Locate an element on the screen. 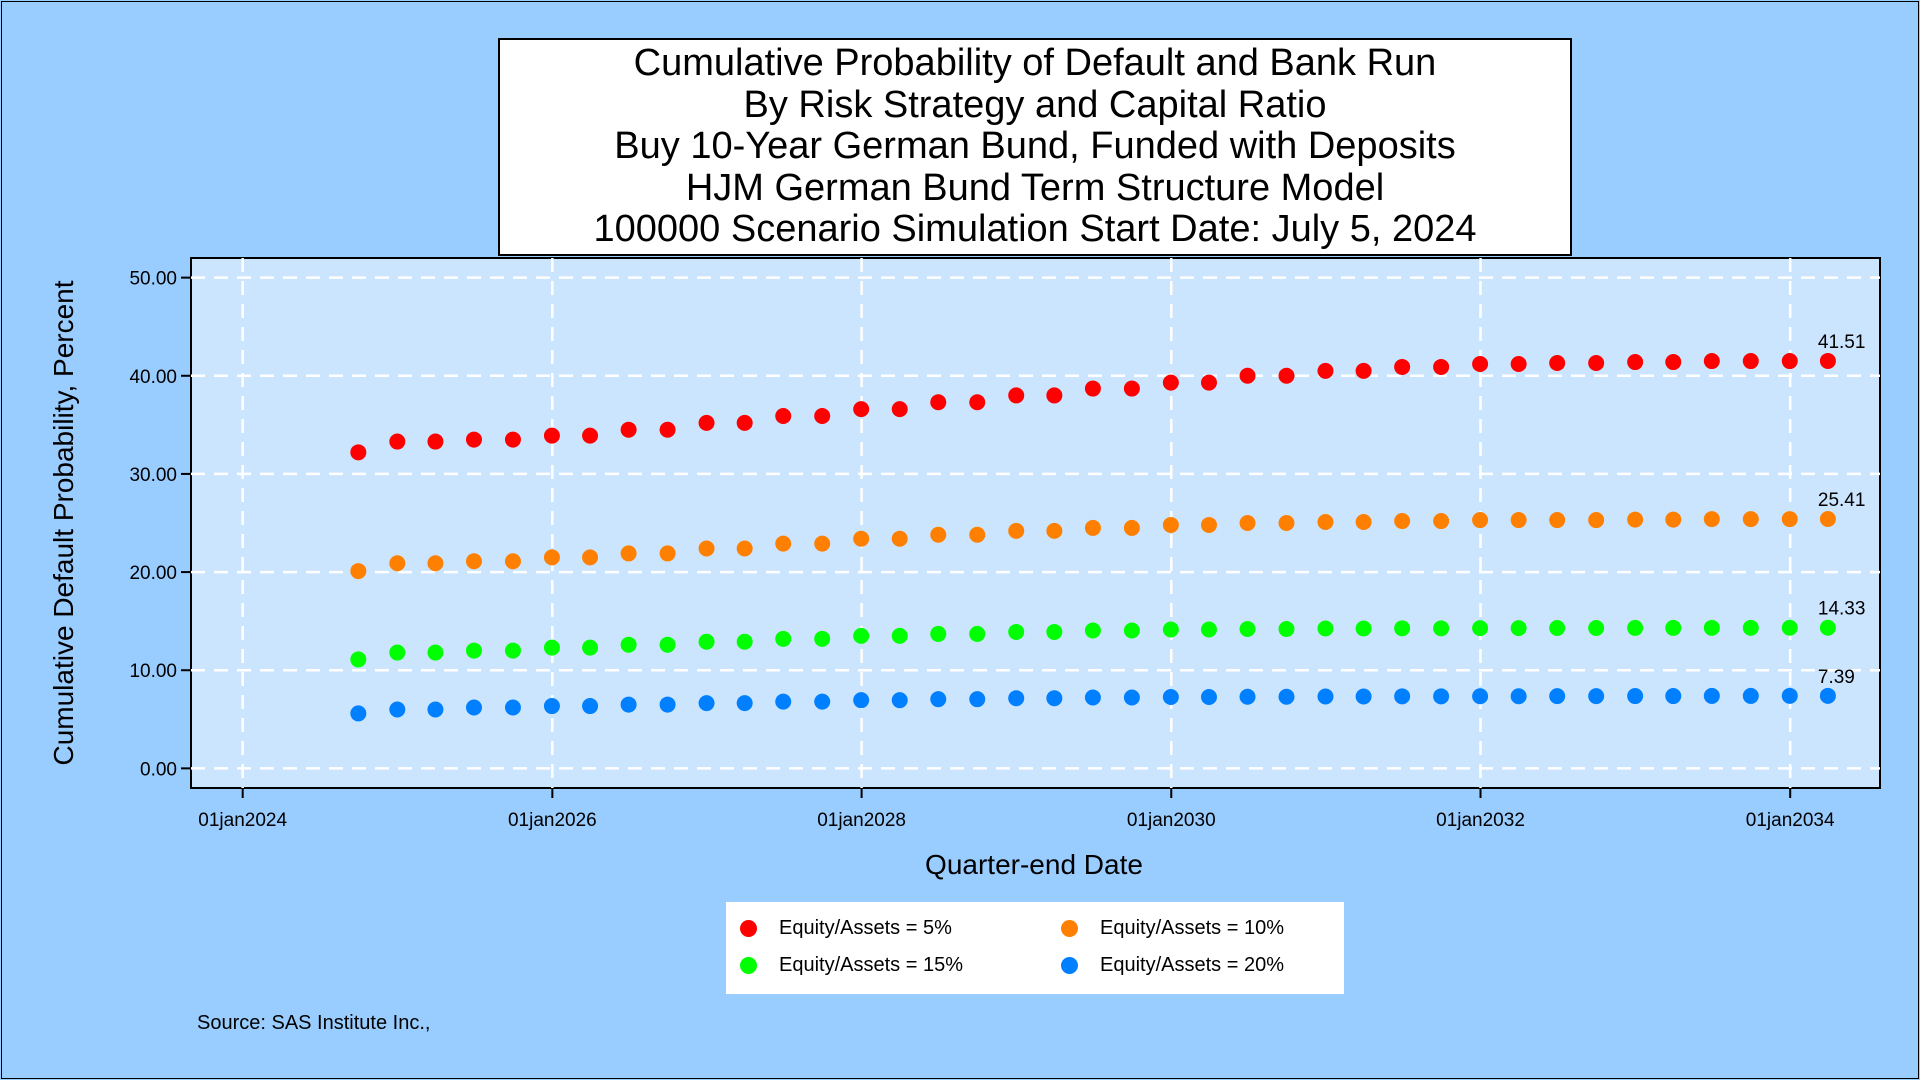  legend-item-15pct: Equity/Assets = 15% is located at coordinates (851, 965).